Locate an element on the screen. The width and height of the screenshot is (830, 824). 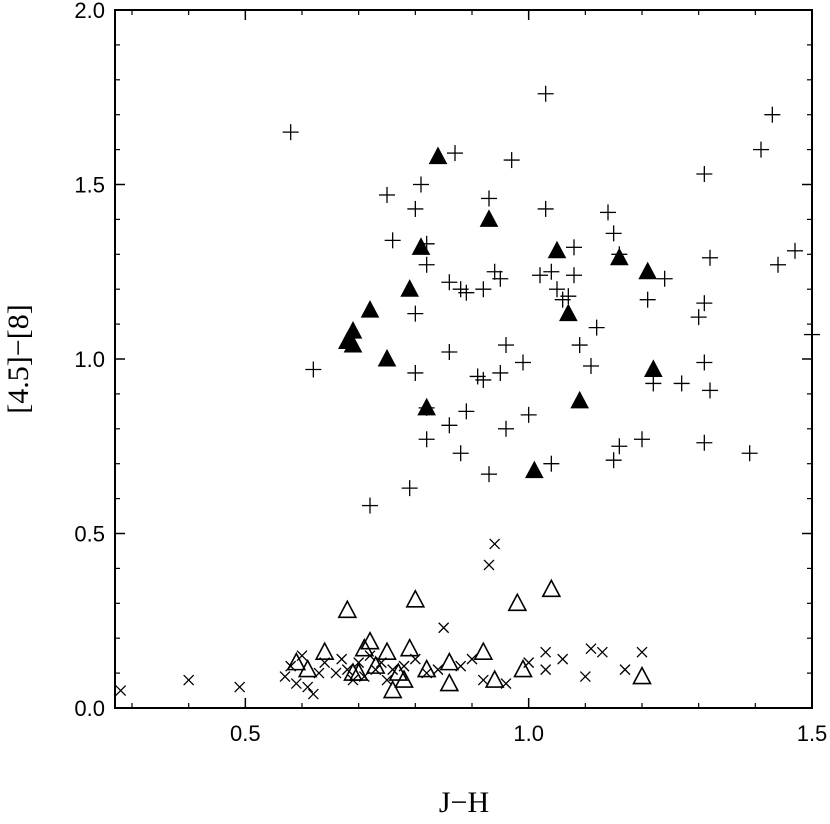
x-tick-label: 0.5 is located at coordinates (245, 733).